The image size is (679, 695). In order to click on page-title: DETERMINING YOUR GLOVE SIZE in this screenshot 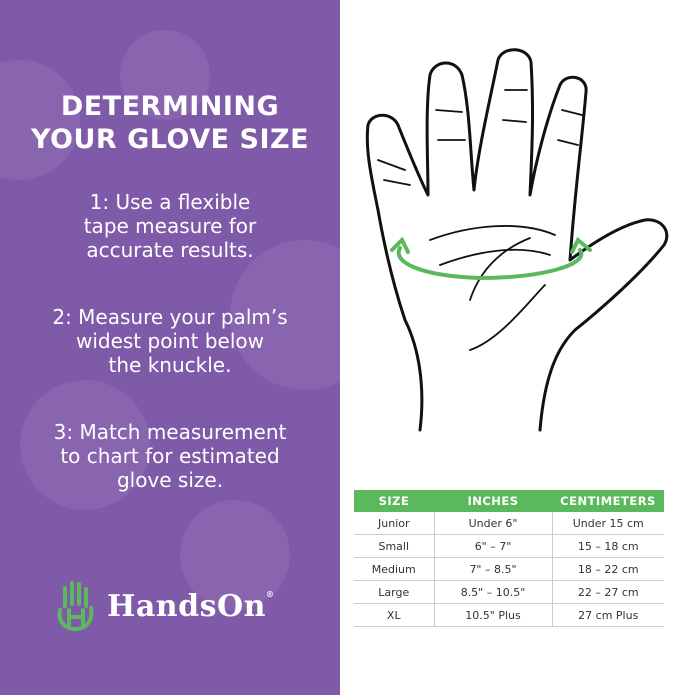, I will do `click(170, 123)`.